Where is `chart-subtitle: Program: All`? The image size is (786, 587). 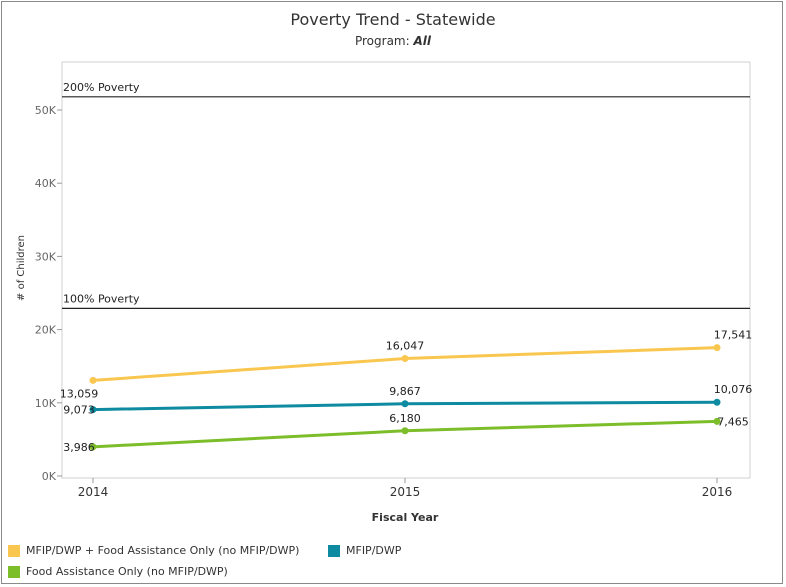 chart-subtitle: Program: All is located at coordinates (393, 41).